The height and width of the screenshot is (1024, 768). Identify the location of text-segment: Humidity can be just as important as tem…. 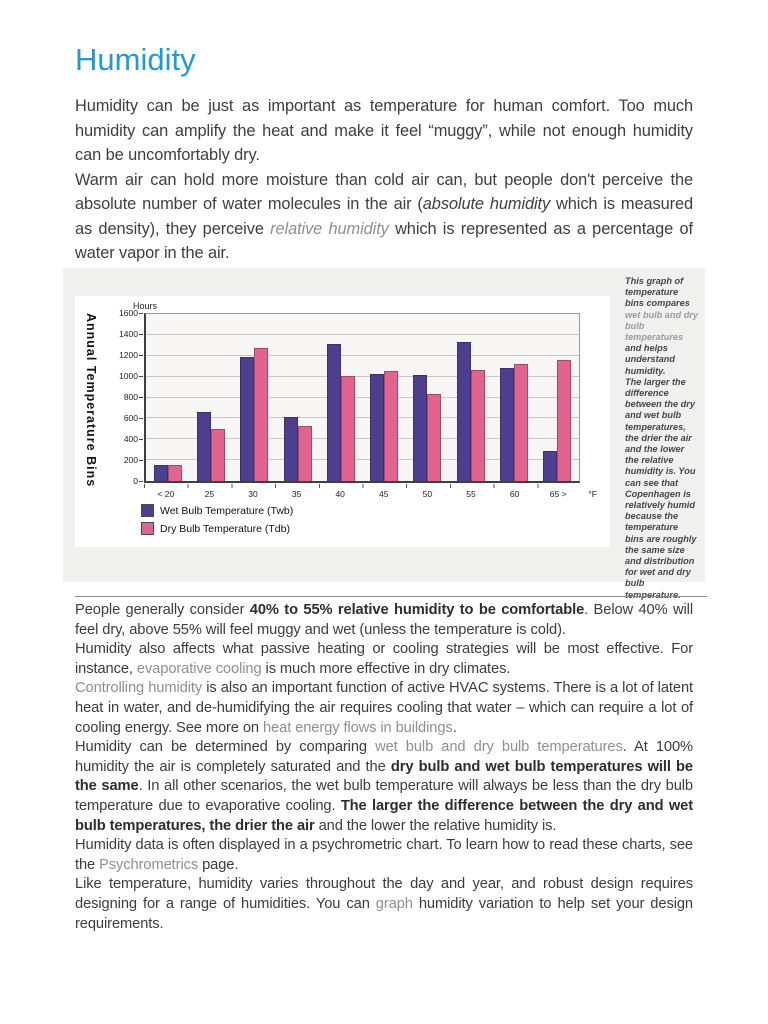
(384, 130).